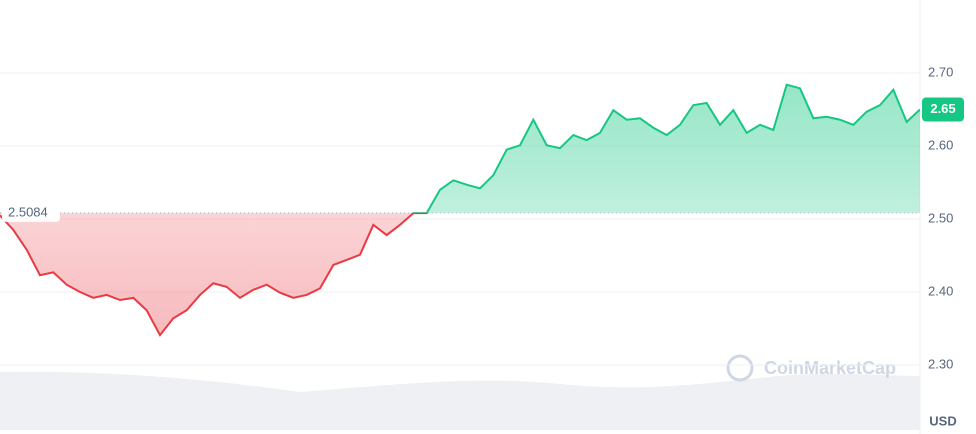 The width and height of the screenshot is (976, 434). What do you see at coordinates (942, 420) in the screenshot?
I see `currency-label: USD` at bounding box center [942, 420].